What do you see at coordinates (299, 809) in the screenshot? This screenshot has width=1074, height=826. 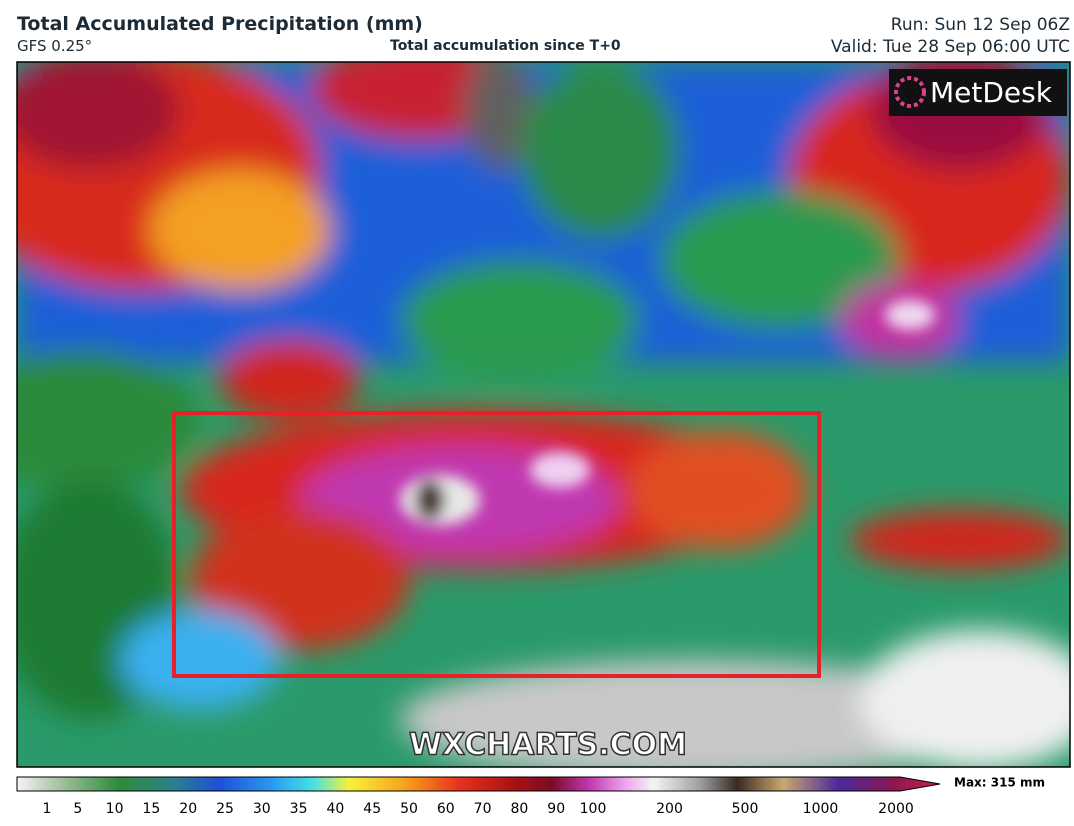 I see `colorbar-tick-label: 35` at bounding box center [299, 809].